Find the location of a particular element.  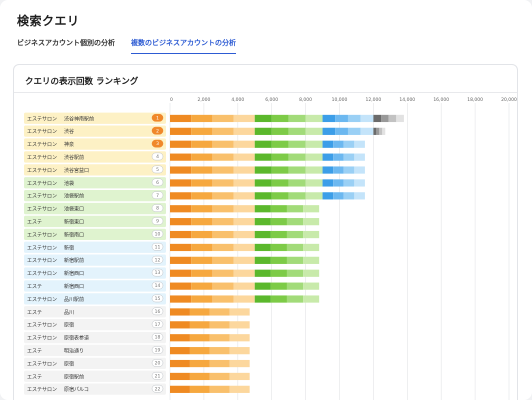

row-area-label: 品川駅前 is located at coordinates (74, 299).